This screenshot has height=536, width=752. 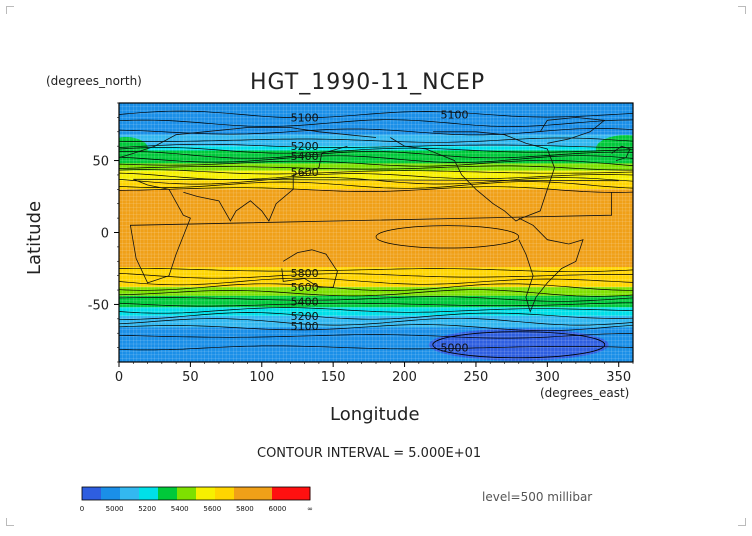 I want to click on x-tick-label: 0, so click(x=119, y=377).